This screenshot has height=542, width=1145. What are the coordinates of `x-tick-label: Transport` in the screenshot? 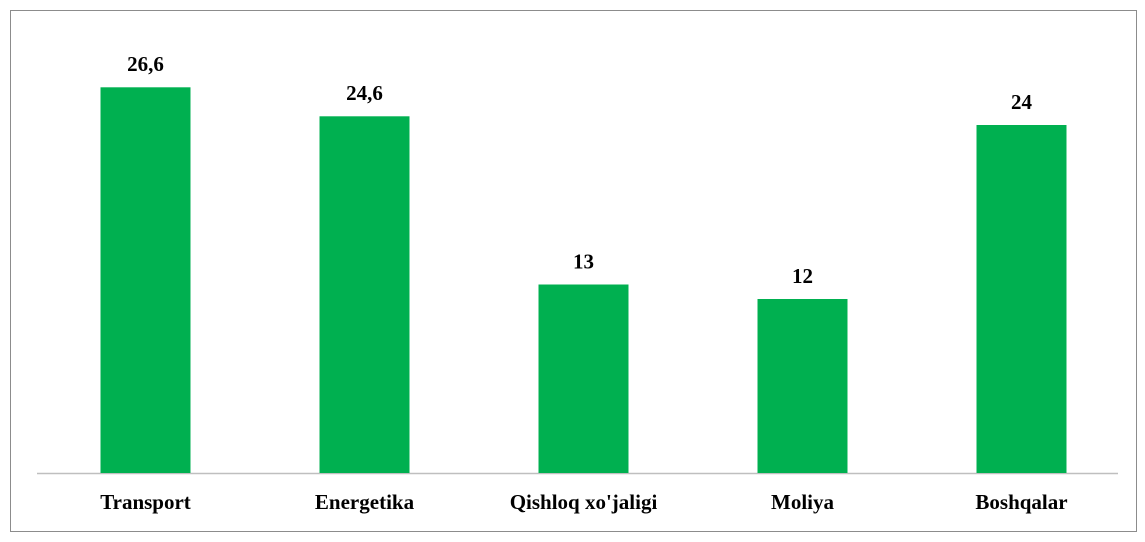 It's located at (145, 502).